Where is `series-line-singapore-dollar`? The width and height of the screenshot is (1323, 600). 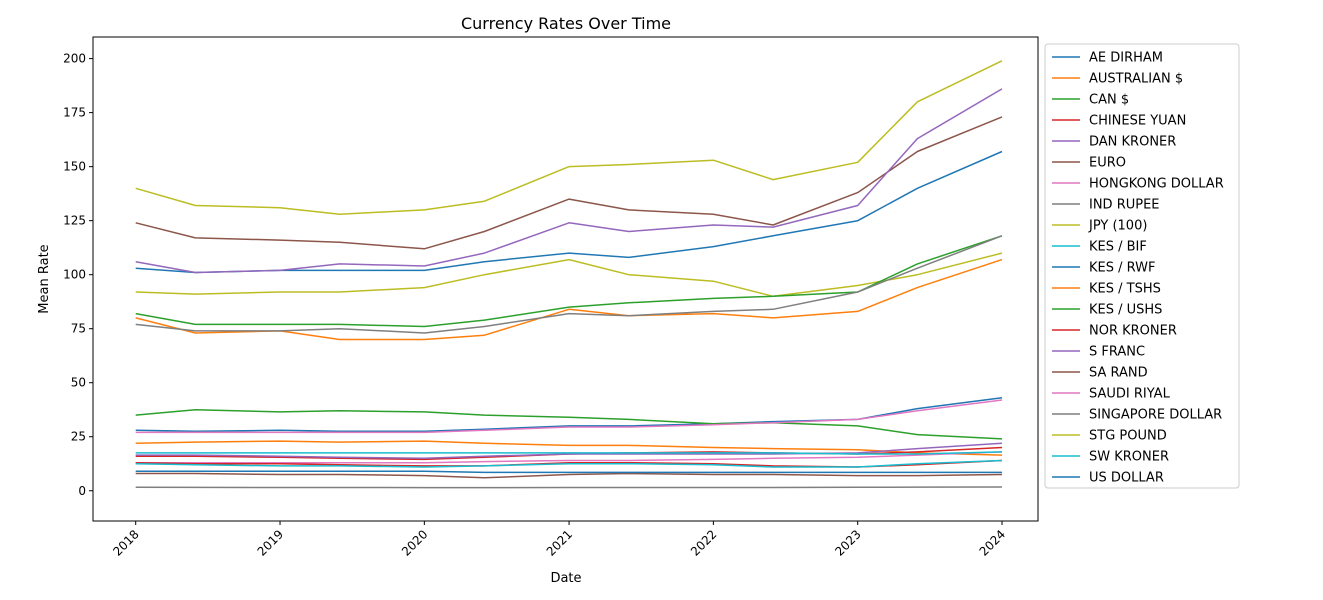 series-line-singapore-dollar is located at coordinates (569, 284).